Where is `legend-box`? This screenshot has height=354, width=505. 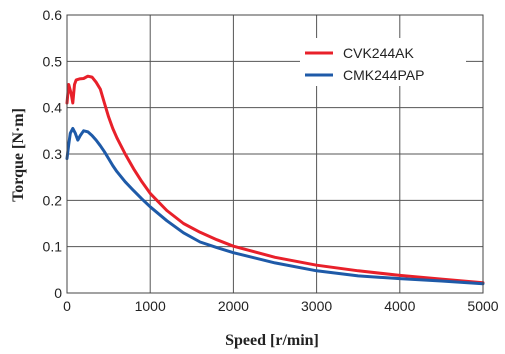 legend-box is located at coordinates (383, 62).